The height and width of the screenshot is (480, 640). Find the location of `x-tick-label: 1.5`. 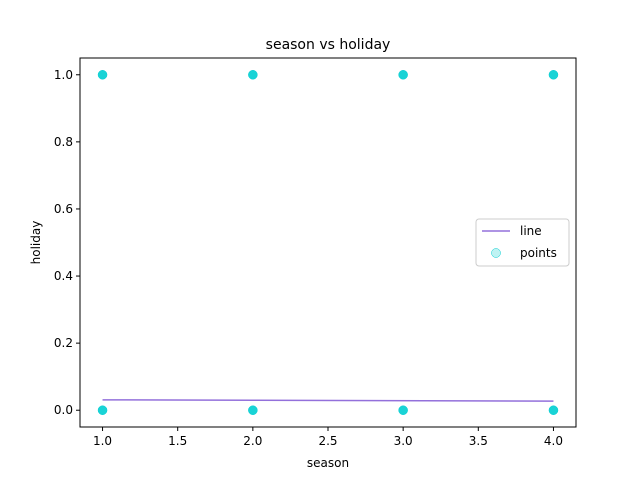

x-tick-label: 1.5 is located at coordinates (177, 441).